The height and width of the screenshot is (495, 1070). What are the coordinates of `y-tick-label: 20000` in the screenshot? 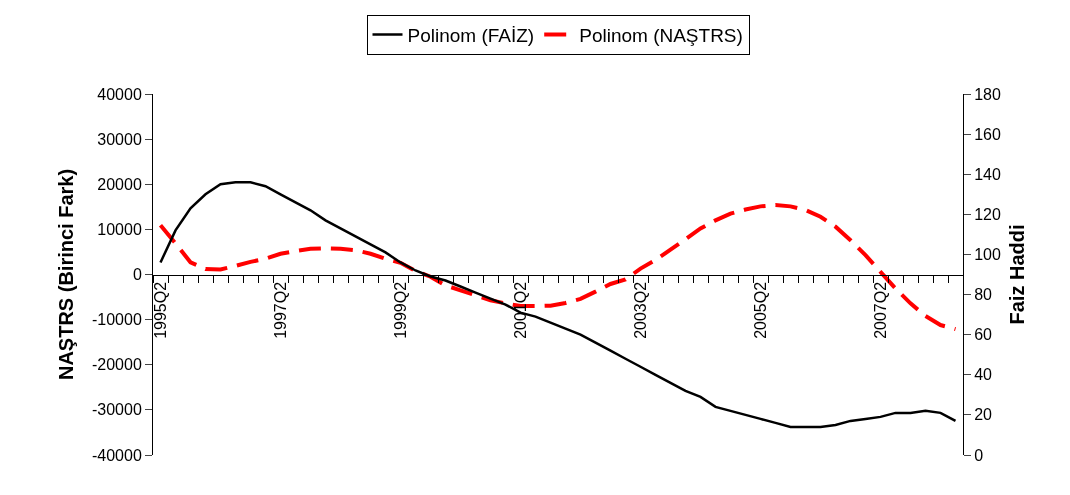 It's located at (119, 184).